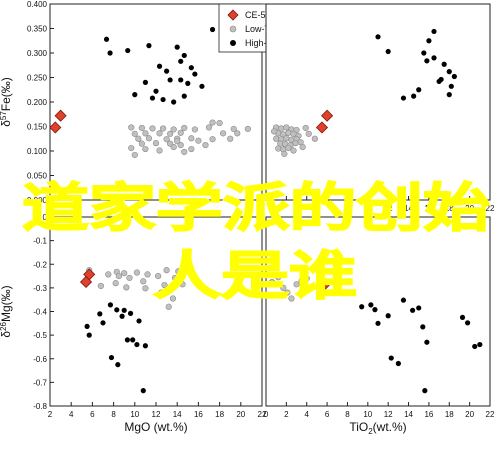 The width and height of the screenshot is (500, 457). I want to click on y-tick-label: 0.200, so click(37, 102).